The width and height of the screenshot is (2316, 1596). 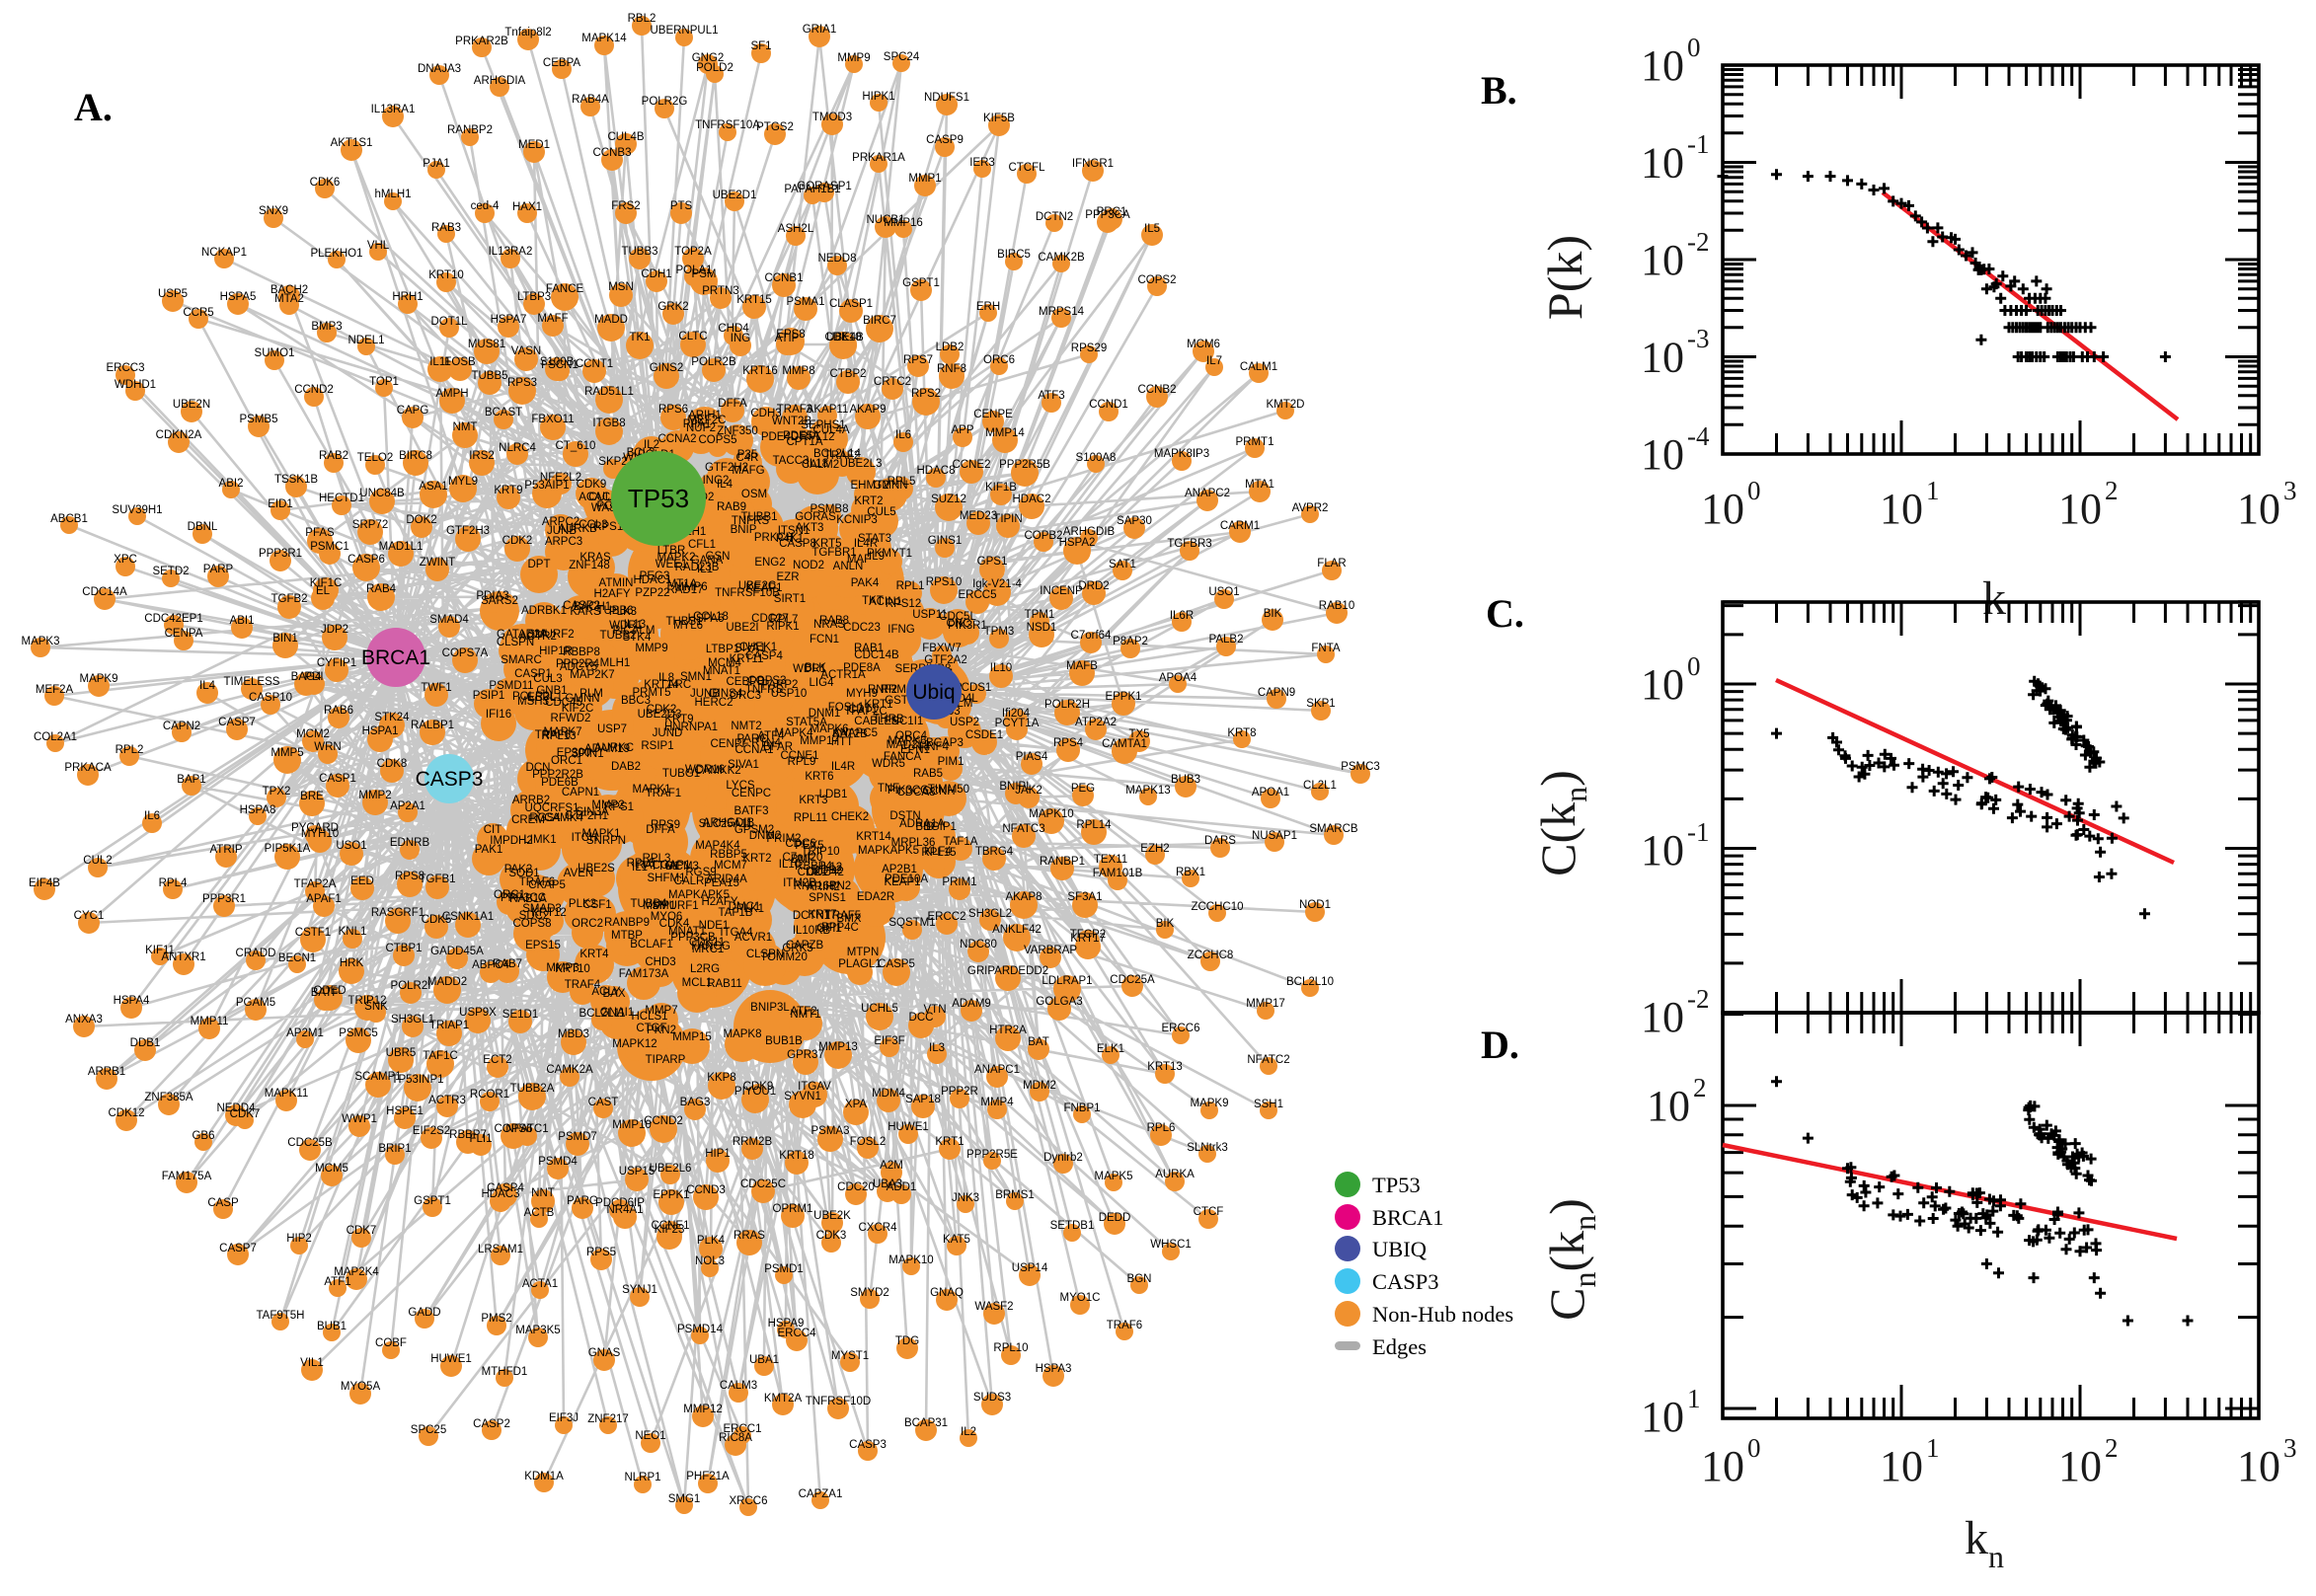 What do you see at coordinates (812, 931) in the screenshot?
I see `svg-text: IL10RB` at bounding box center [812, 931].